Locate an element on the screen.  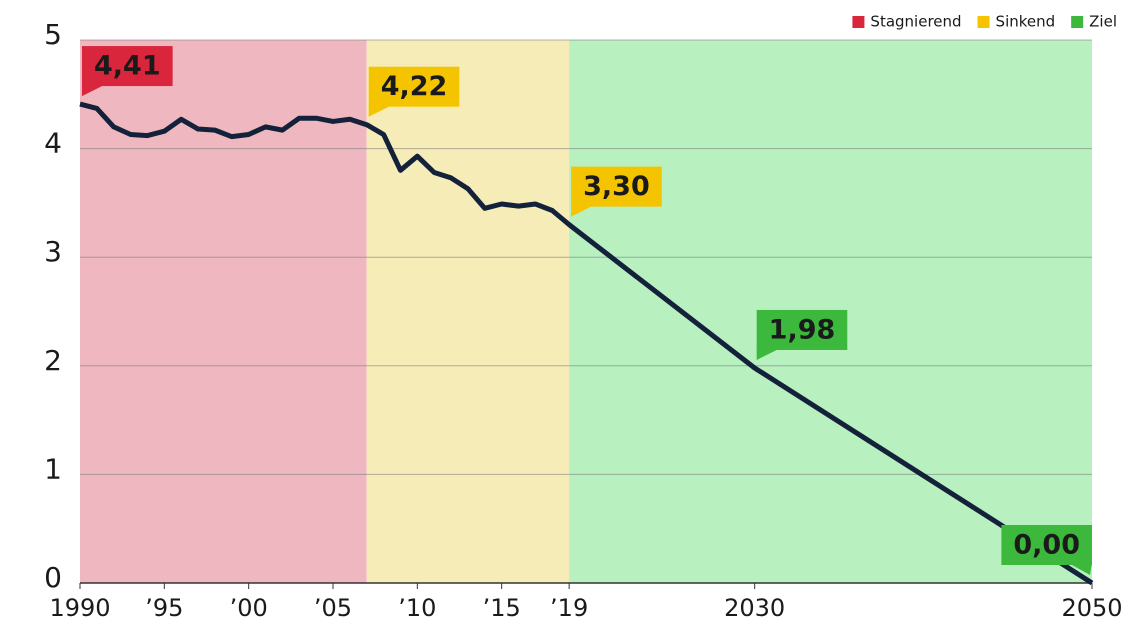
annotation-label: 3,30 is located at coordinates (616, 186).